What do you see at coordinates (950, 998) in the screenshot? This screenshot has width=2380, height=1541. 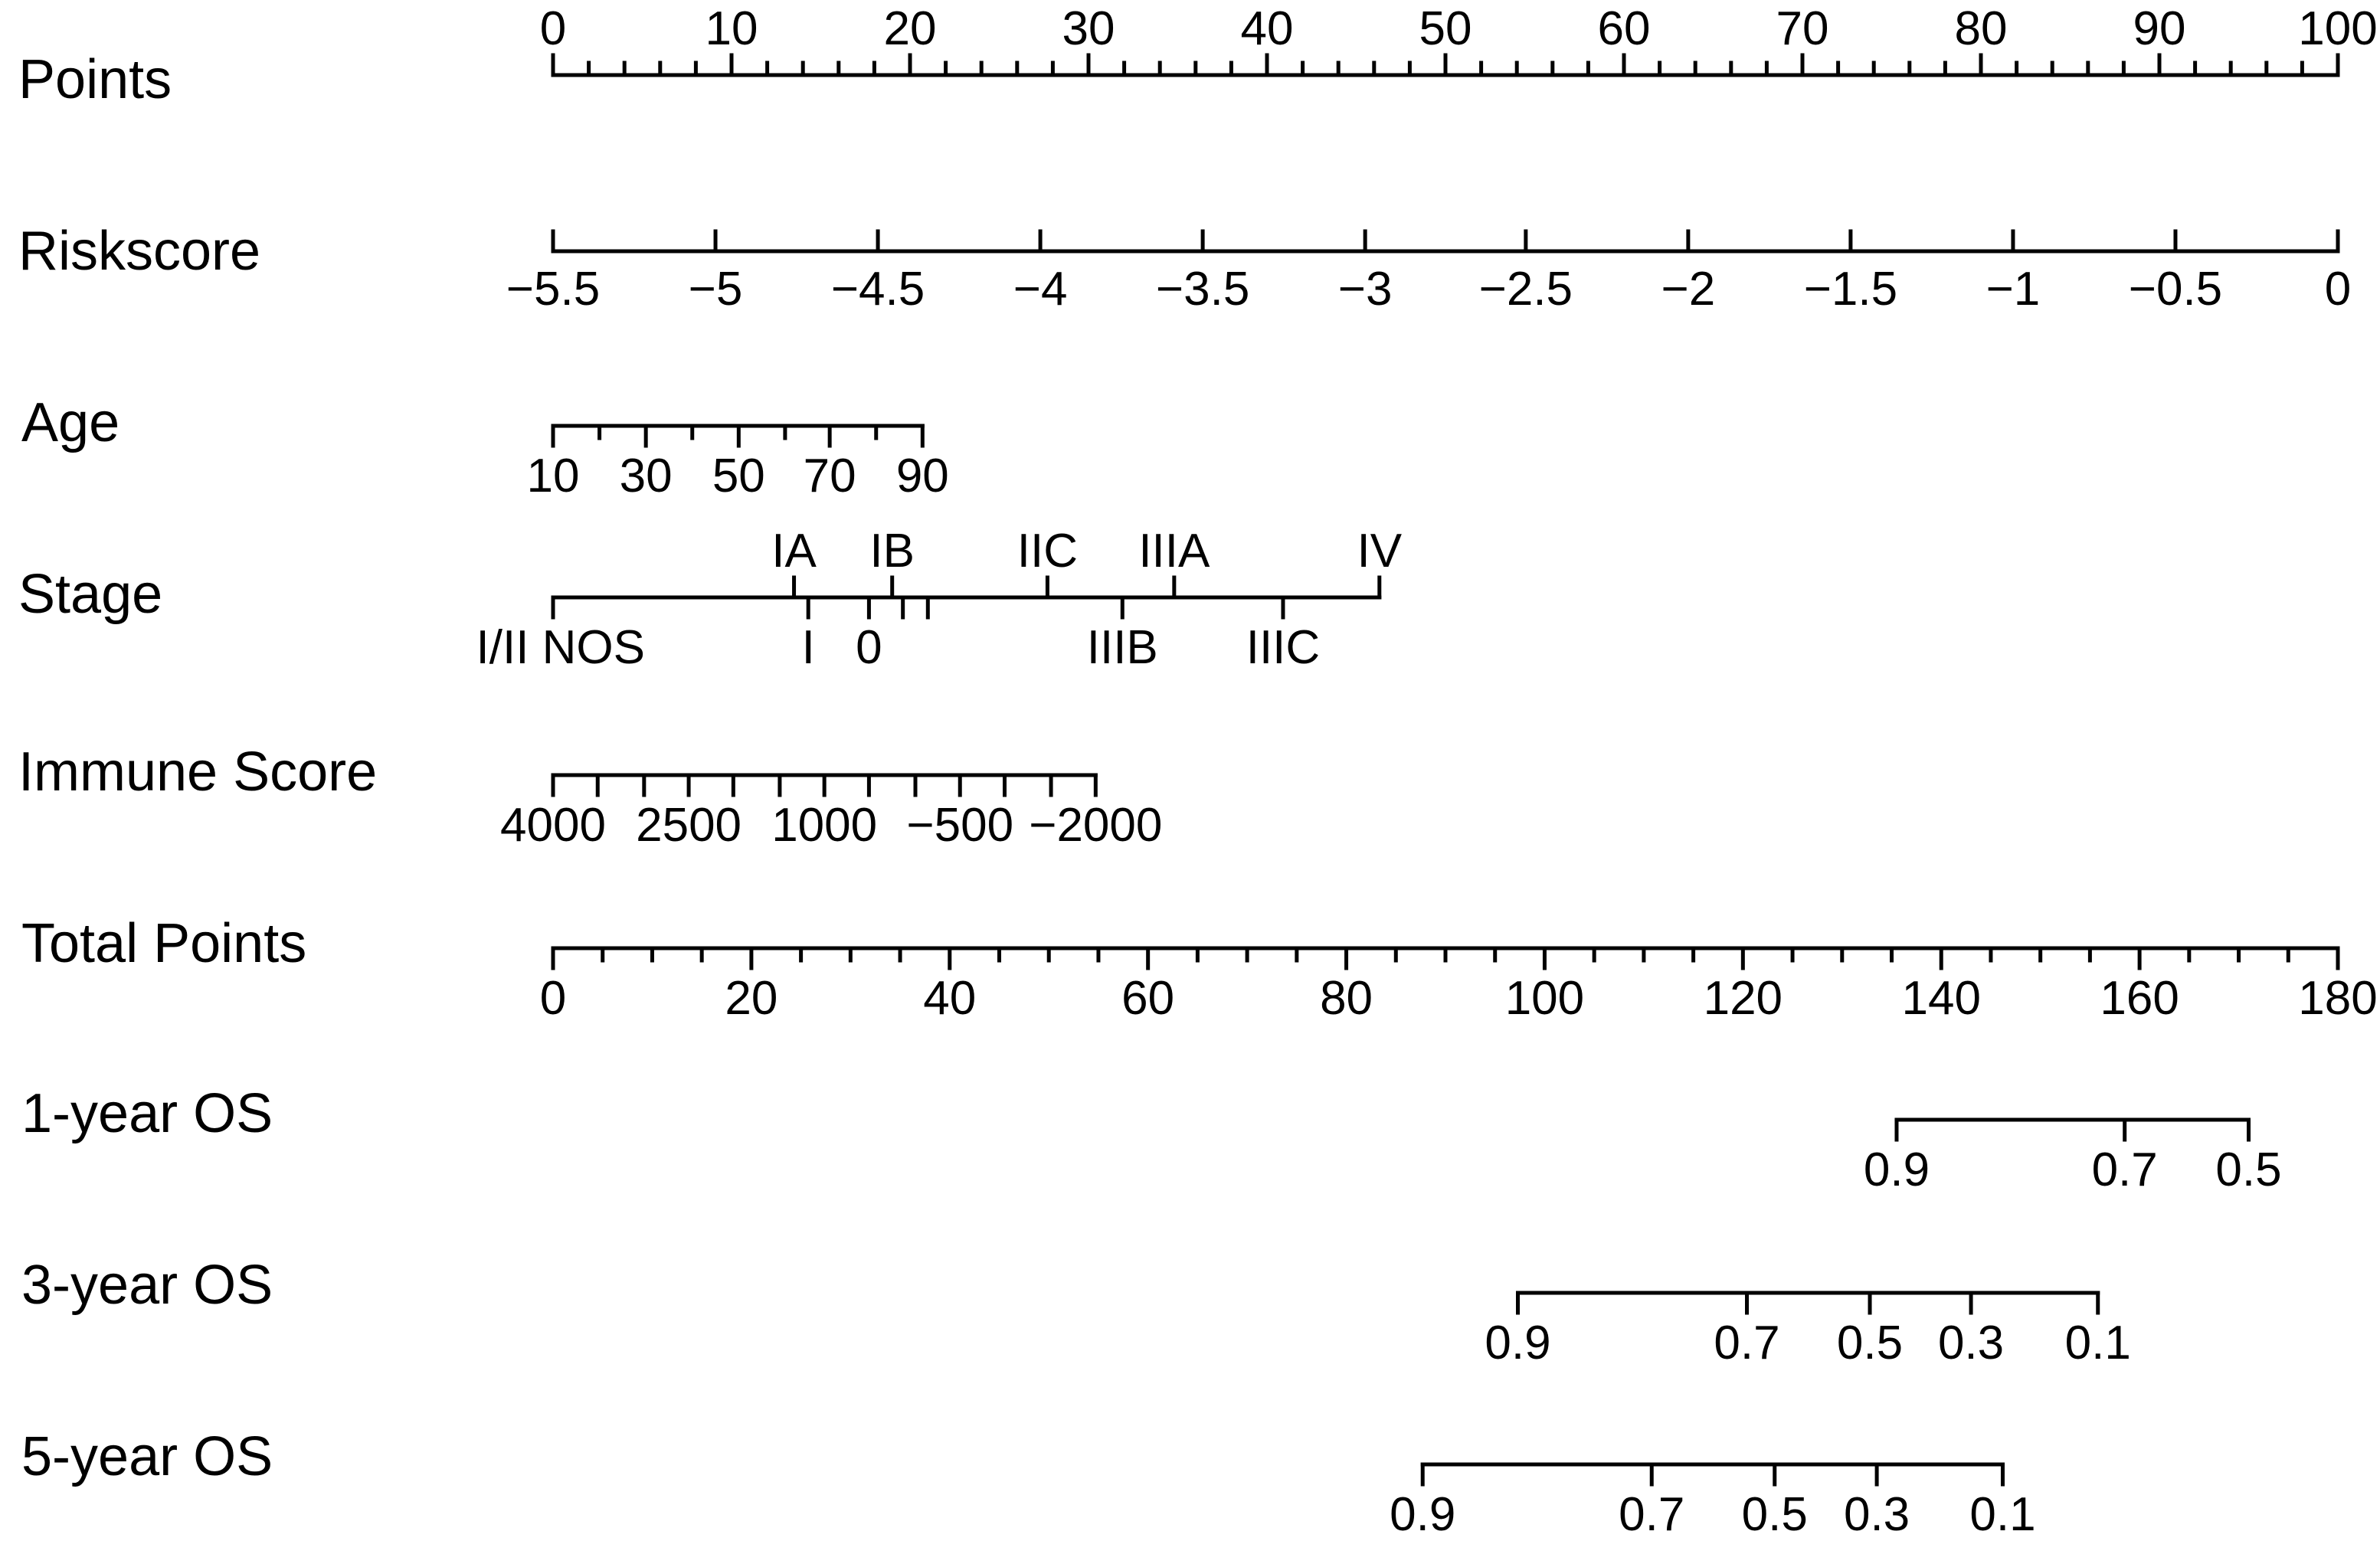 I see `total-points-tick-label: 40` at bounding box center [950, 998].